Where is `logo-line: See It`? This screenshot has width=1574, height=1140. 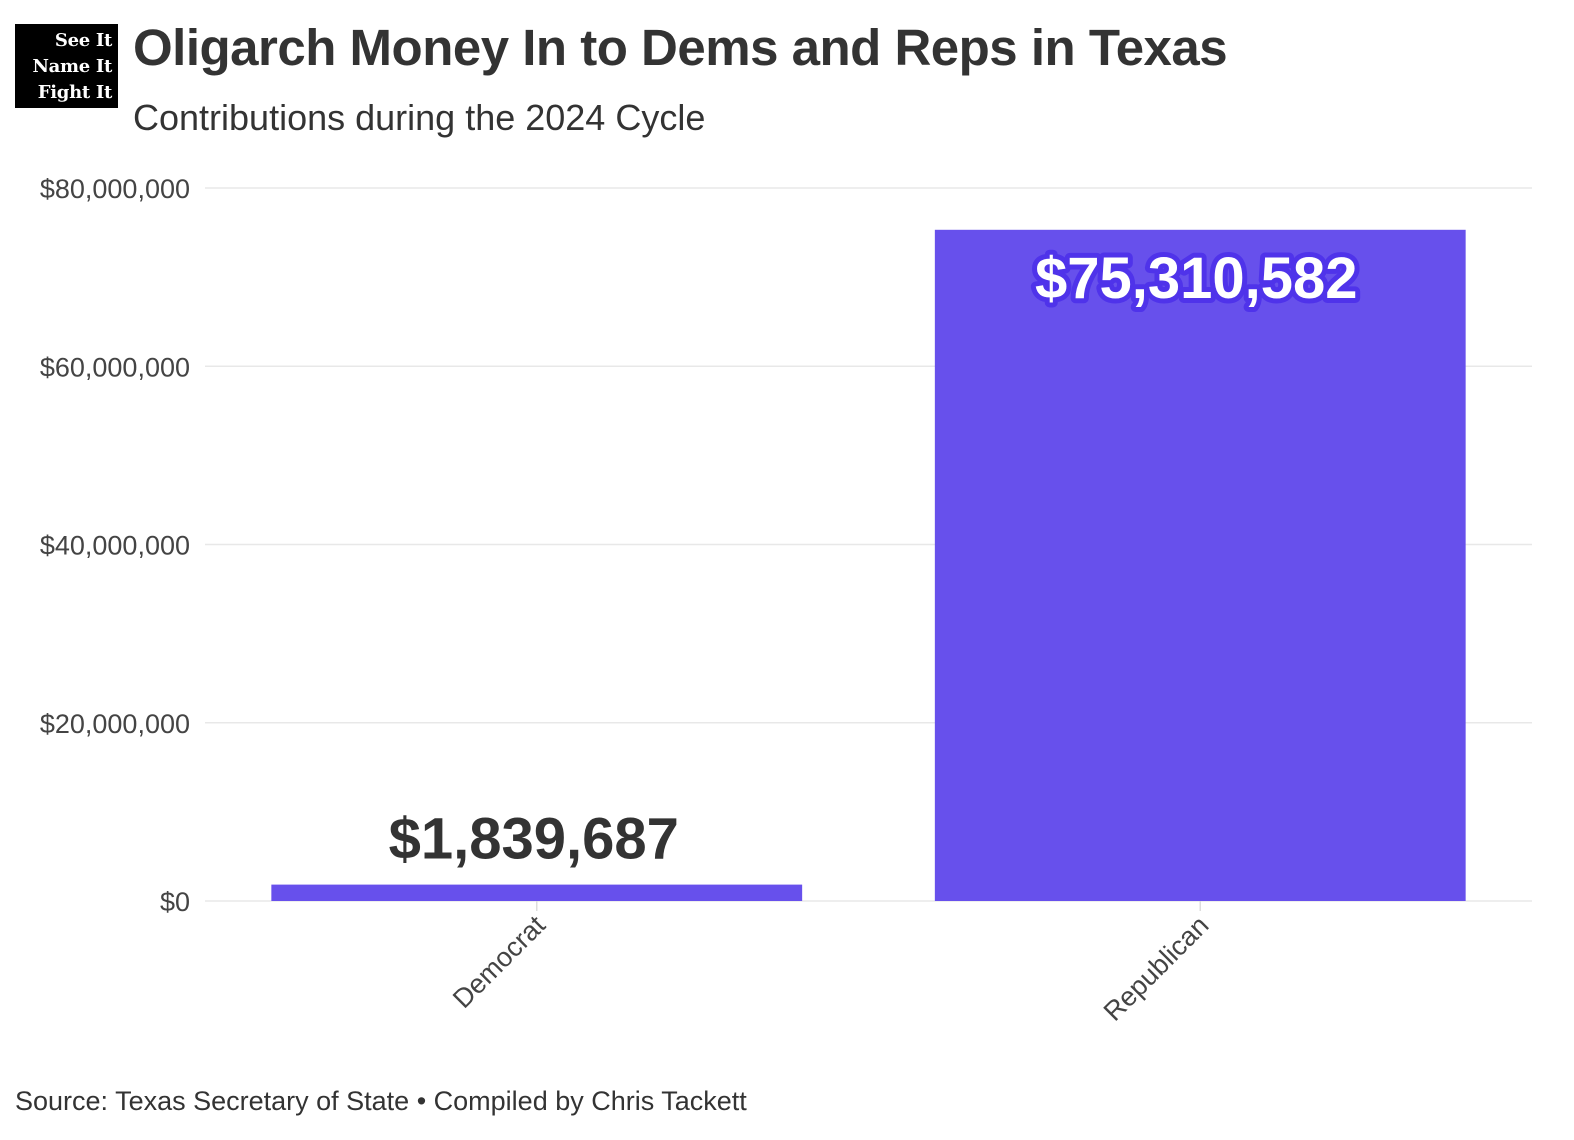
logo-line: See It is located at coordinates (83, 40).